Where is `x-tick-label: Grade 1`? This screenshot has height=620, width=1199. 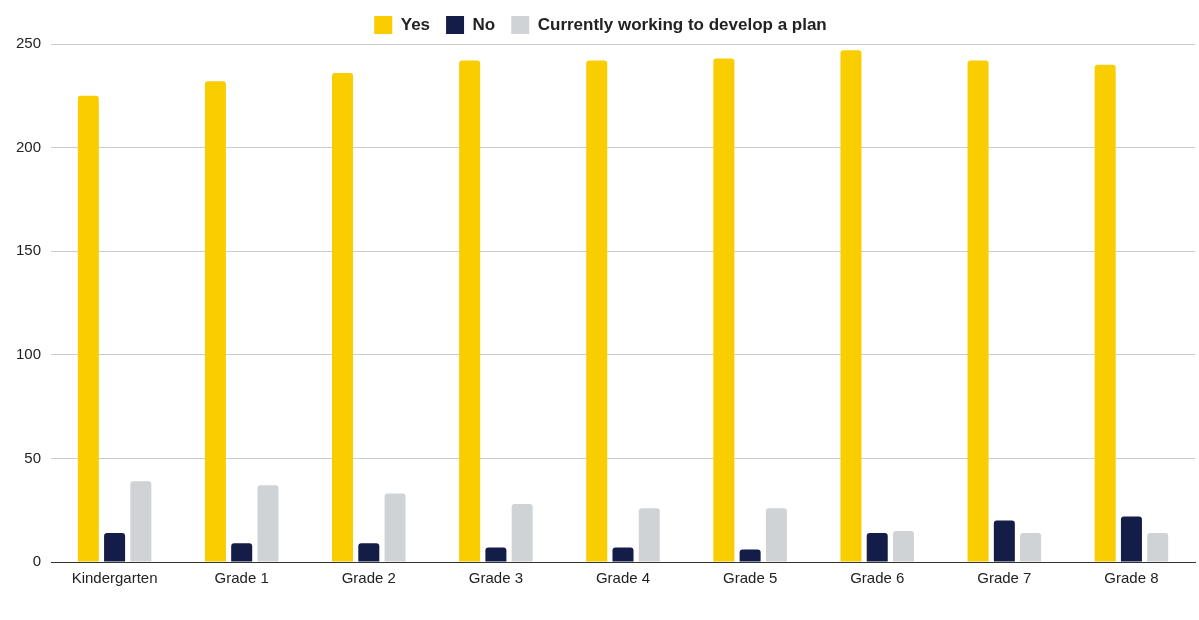
x-tick-label: Grade 1 is located at coordinates (241, 578).